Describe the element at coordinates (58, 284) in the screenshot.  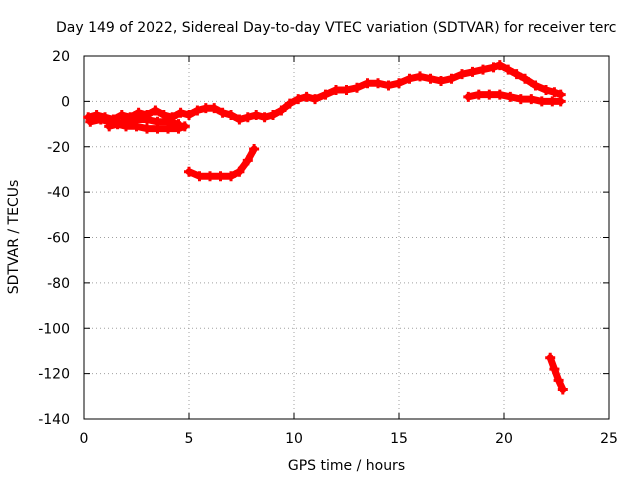
I see `y-tick-label: -80` at that location.